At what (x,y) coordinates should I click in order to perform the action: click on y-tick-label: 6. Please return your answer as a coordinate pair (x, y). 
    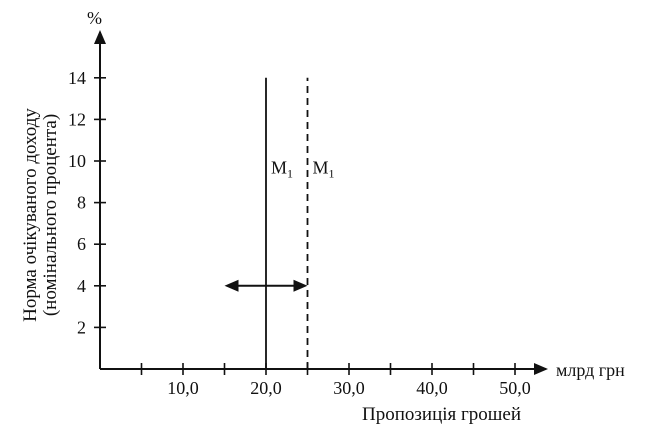
    Looking at the image, I should click on (81, 244).